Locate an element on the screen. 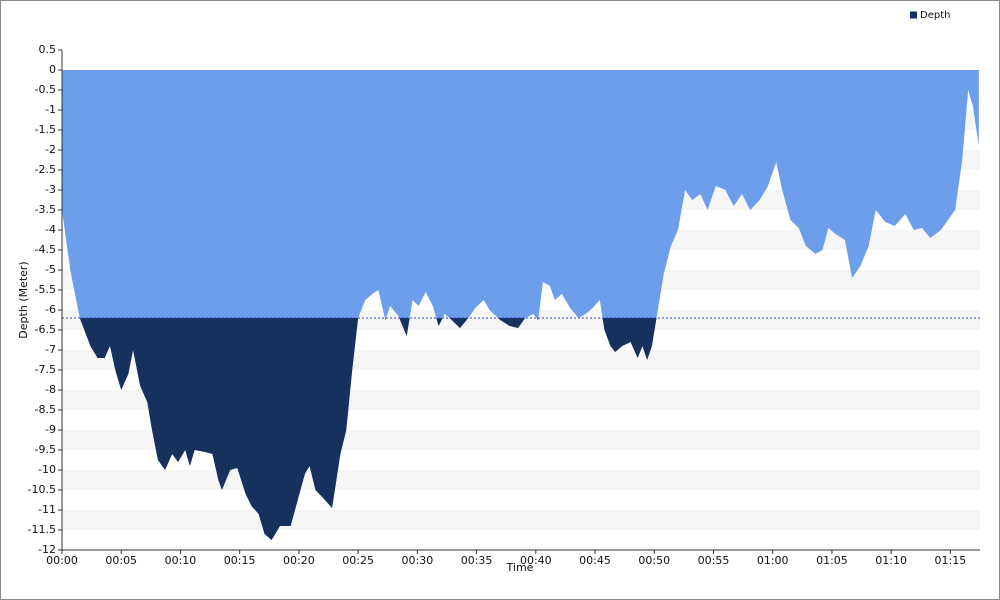 Image resolution: width=1000 pixels, height=600 pixels. y-tick-label: -1 is located at coordinates (50, 109).